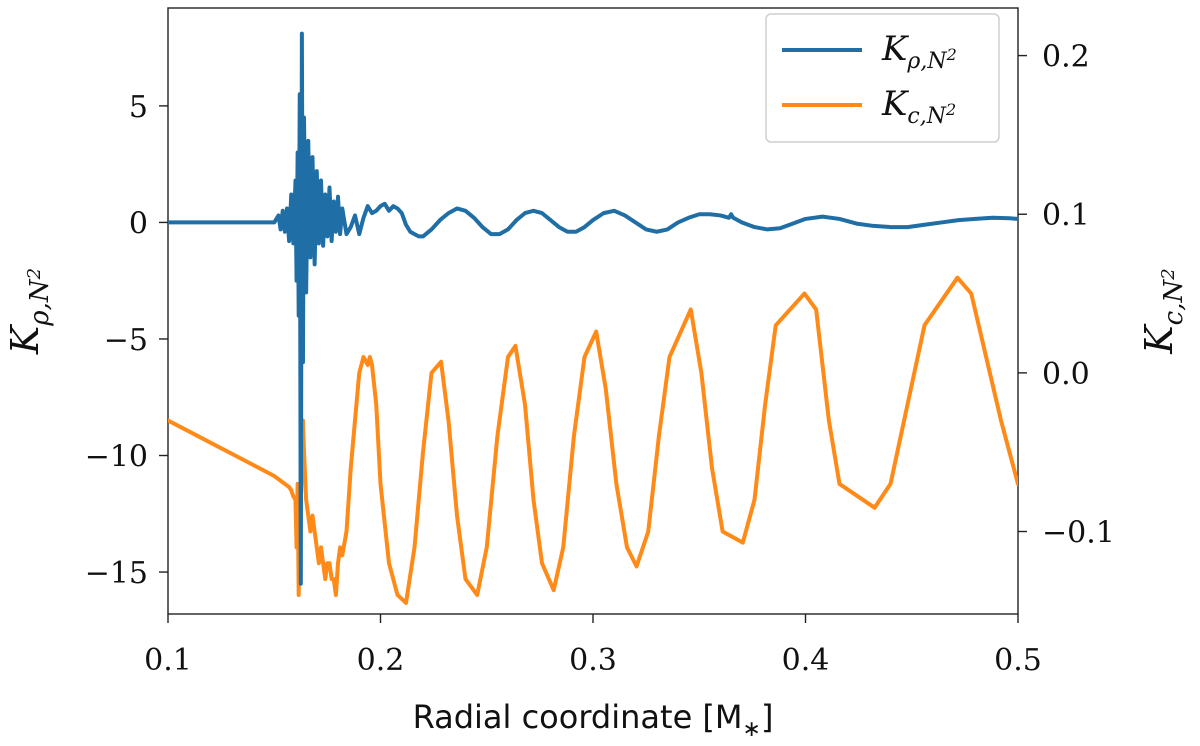 This screenshot has height=746, width=1200. I want to click on y-left-tick-label: 0, so click(138, 223).